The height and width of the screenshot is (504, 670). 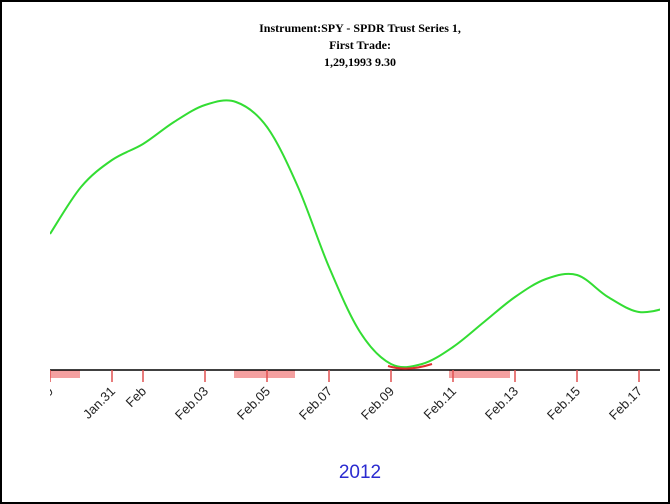 I want to click on x-axis-label: 2012, so click(x=360, y=472).